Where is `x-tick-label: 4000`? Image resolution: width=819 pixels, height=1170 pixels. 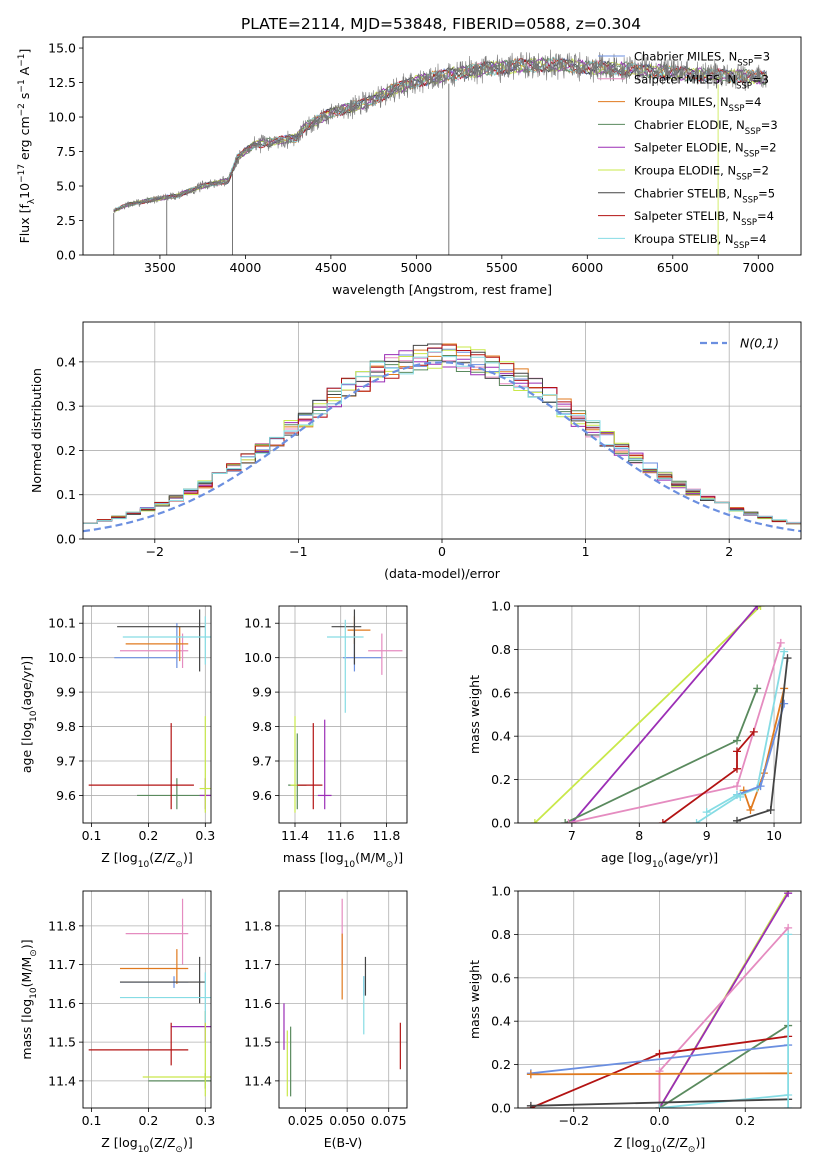
x-tick-label: 4000 is located at coordinates (245, 267).